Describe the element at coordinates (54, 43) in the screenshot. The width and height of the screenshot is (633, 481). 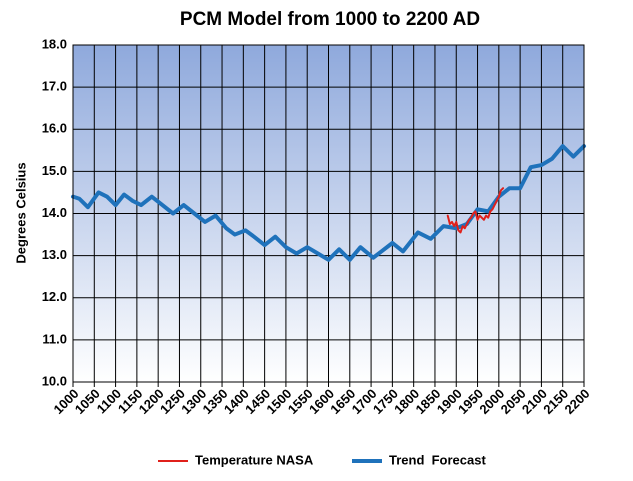
I see `y-tick-label: 18.0` at that location.